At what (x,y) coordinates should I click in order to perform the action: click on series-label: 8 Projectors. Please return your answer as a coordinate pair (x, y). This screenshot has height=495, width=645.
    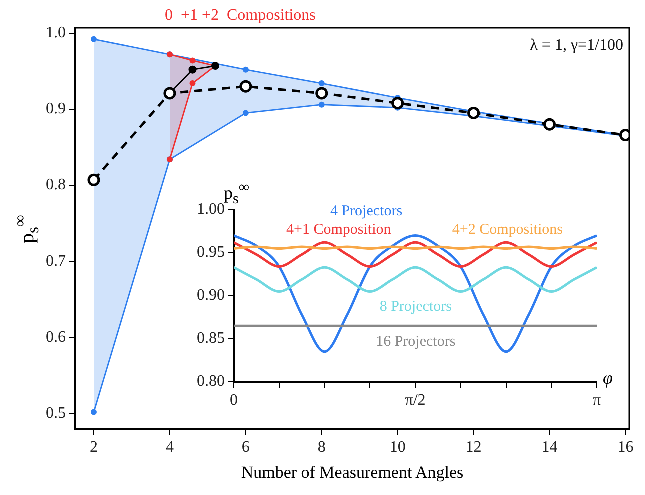
    Looking at the image, I should click on (416, 306).